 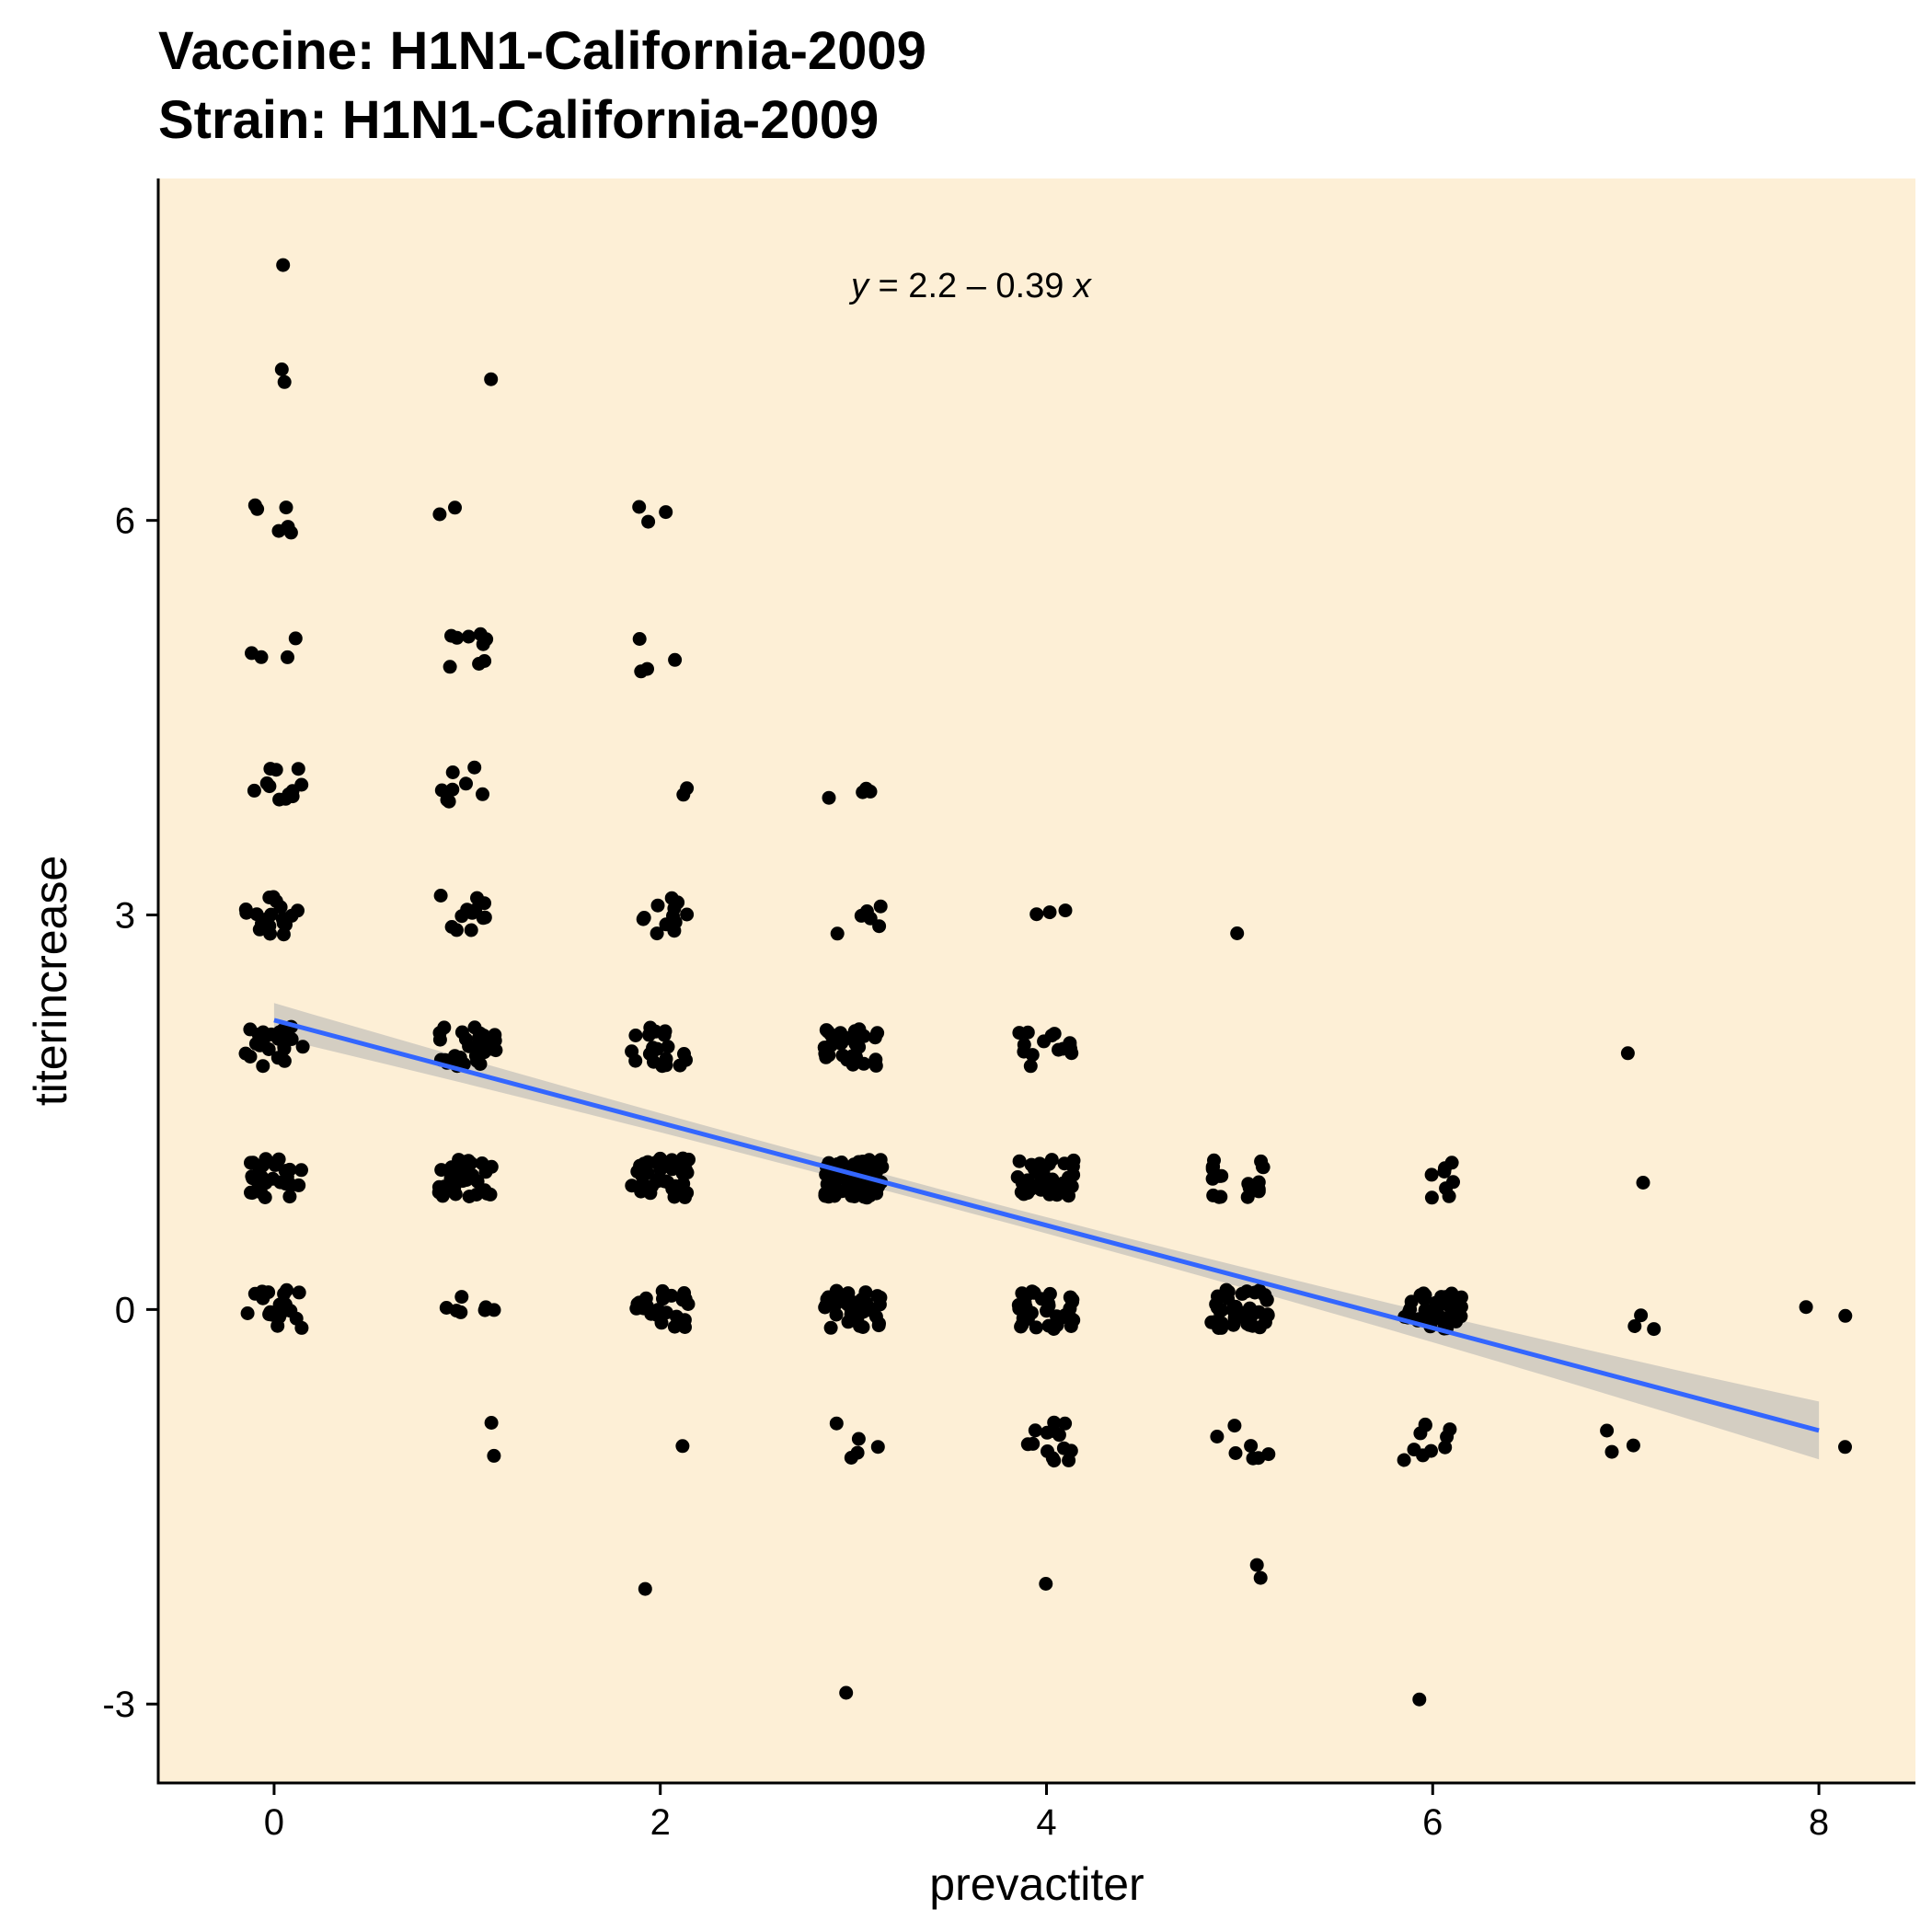 I want to click on x-axis-ticks: 0 2 4 6 8, so click(x=1046, y=1813).